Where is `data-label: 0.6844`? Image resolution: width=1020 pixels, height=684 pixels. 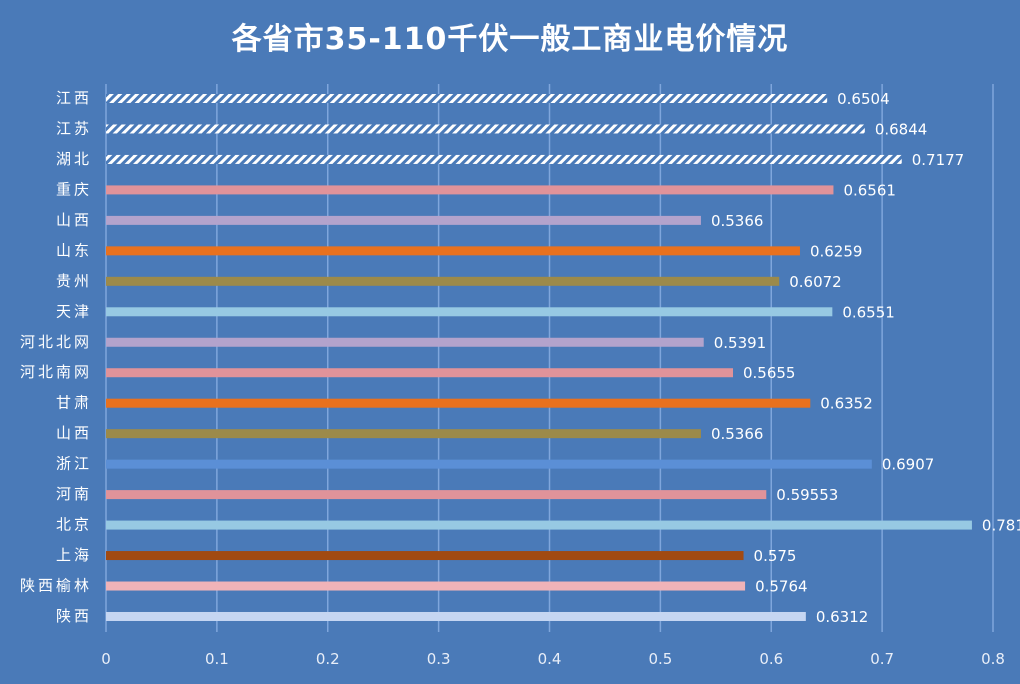 data-label: 0.6844 is located at coordinates (901, 129).